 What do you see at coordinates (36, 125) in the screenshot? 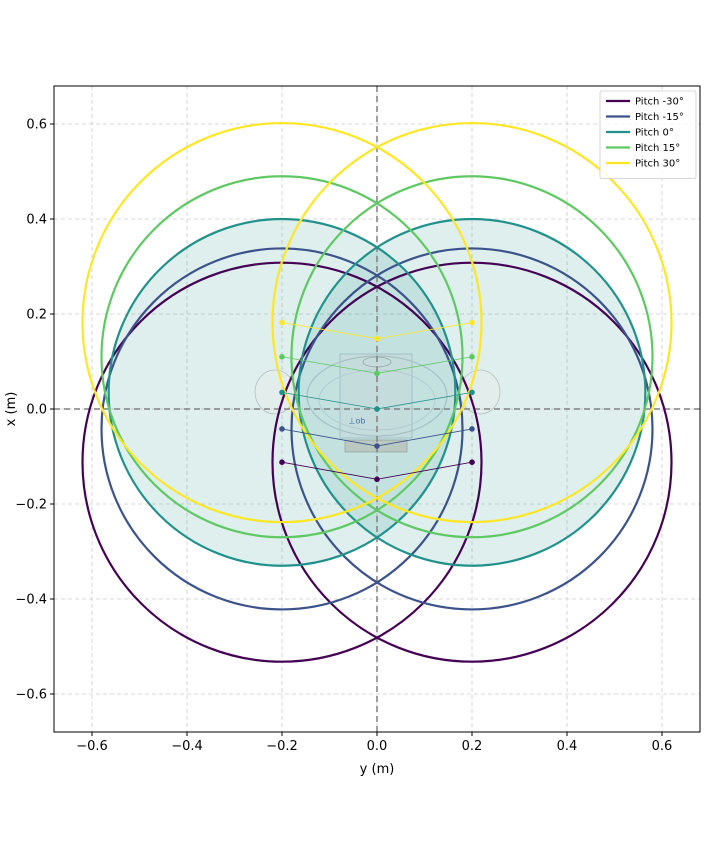
I see `y-tick-label: 0.6` at bounding box center [36, 125].